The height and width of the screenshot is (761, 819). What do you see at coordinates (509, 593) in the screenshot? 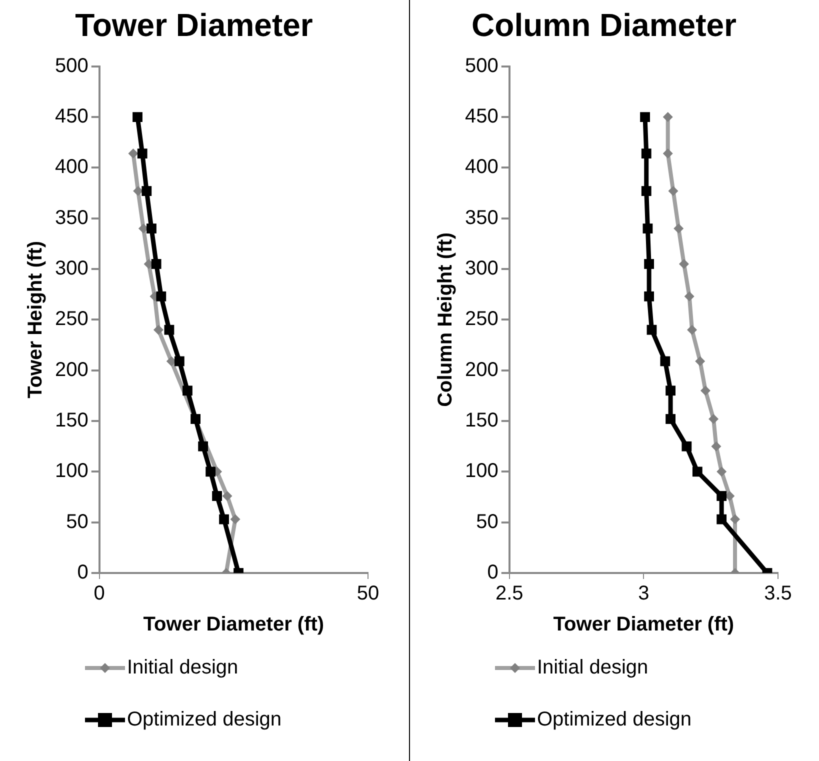
I see `x-tick-label: 2.5` at bounding box center [509, 593].